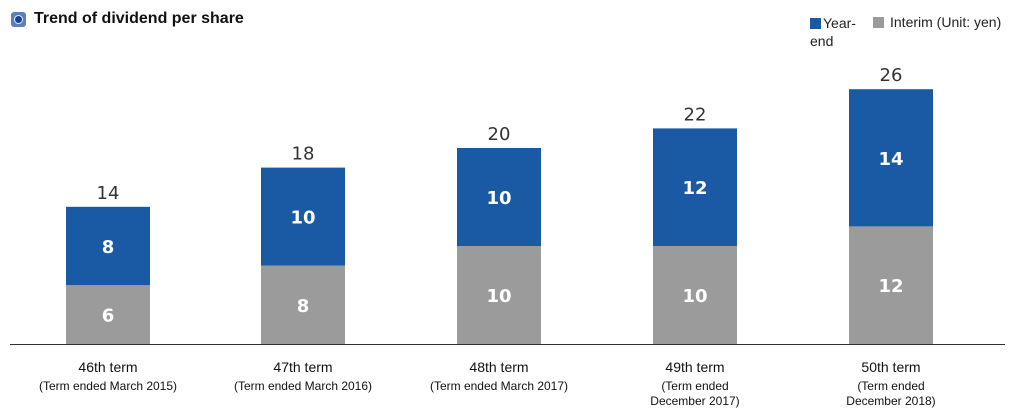 The width and height of the screenshot is (1015, 412). I want to click on data-label-interim-4: 10, so click(694, 296).